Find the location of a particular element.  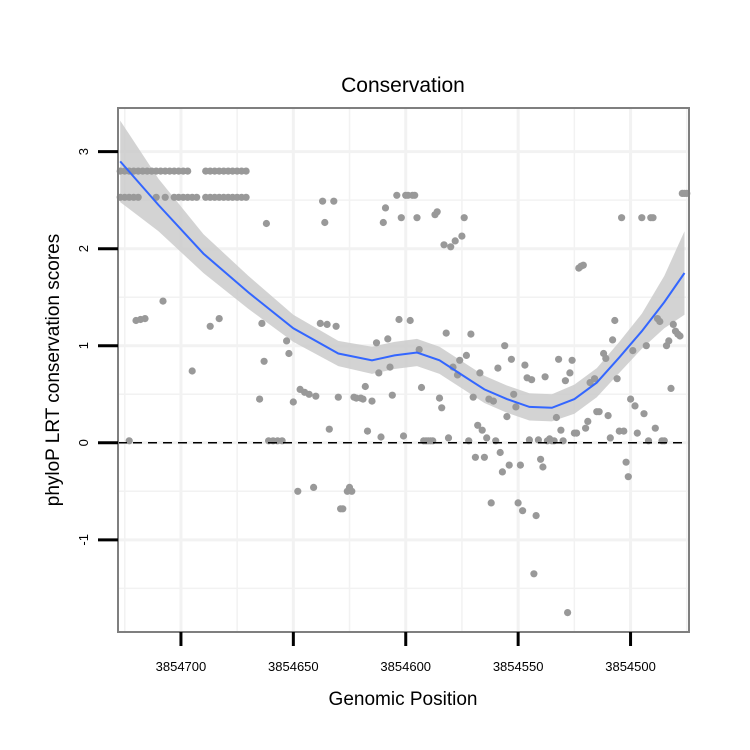

y-tick-label: 1 is located at coordinates (83, 345).